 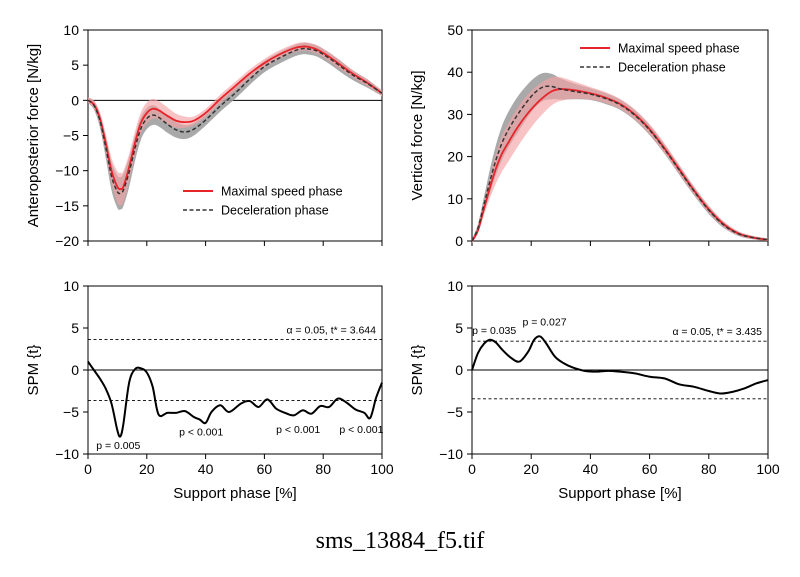 I want to click on figure-caption: sms_13884_f5.tif, so click(x=400, y=541).